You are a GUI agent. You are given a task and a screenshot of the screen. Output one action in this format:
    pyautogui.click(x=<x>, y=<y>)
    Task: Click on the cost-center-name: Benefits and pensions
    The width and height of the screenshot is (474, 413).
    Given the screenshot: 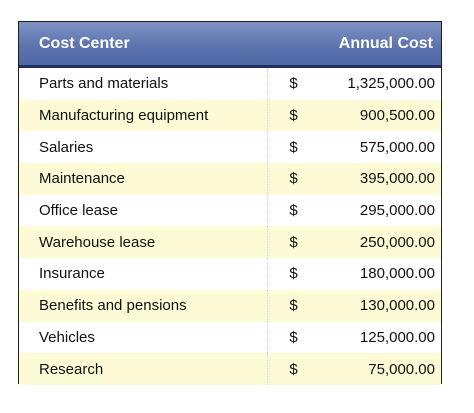 What is the action you would take?
    pyautogui.click(x=113, y=306)
    